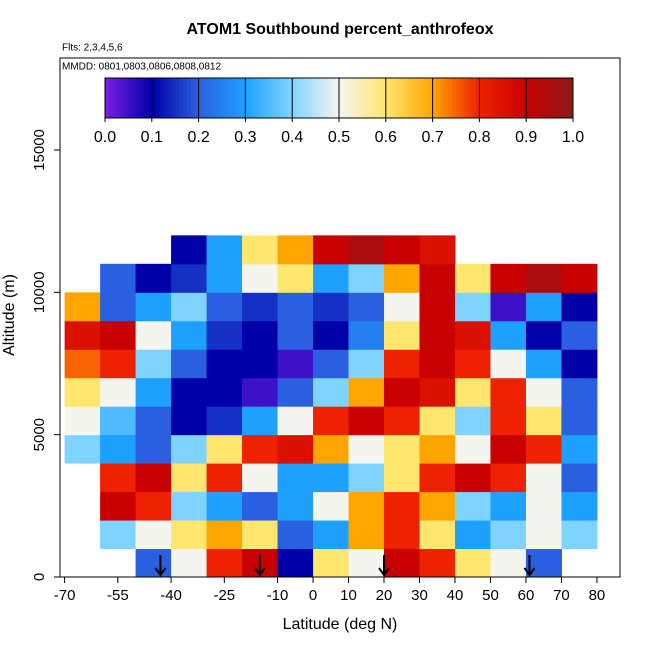 This screenshot has width=650, height=655. What do you see at coordinates (39, 577) in the screenshot?
I see `y-tick-label: 0` at bounding box center [39, 577].